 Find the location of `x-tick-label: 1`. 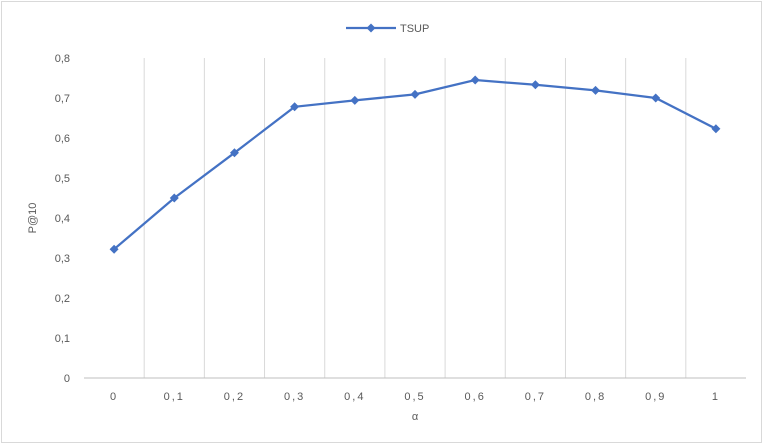

x-tick-label: 1 is located at coordinates (716, 397).